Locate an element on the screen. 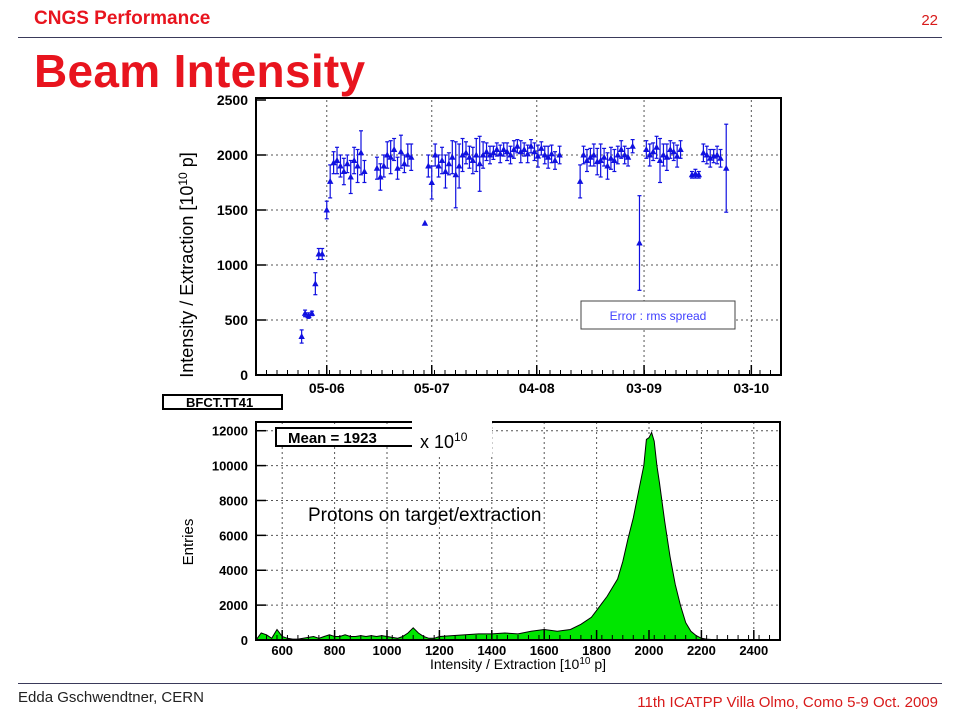 Image resolution: width=960 pixels, height=720 pixels. x-tick-labels-bot: 600 800 1000 1200 1400 1600 1800 2000 2200 2400 is located at coordinates (518, 644).